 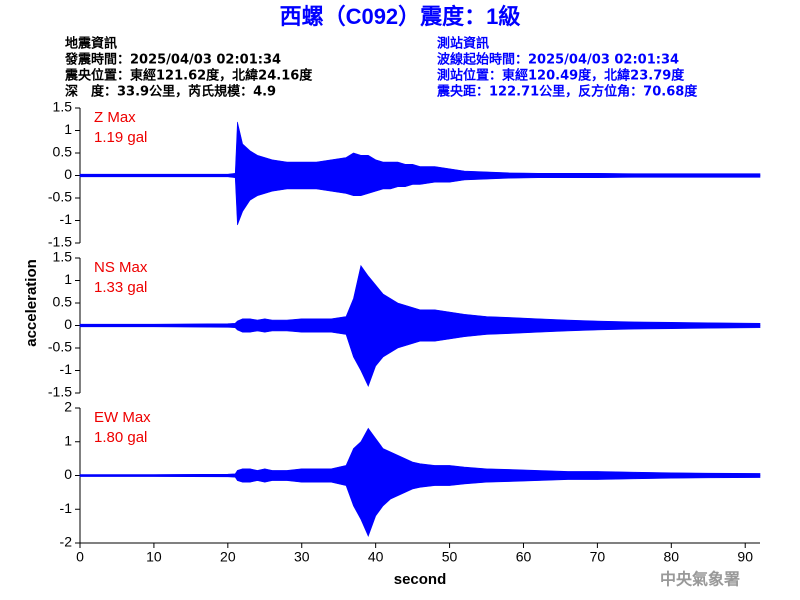 I want to click on x-tick-label: 60, so click(x=524, y=557).